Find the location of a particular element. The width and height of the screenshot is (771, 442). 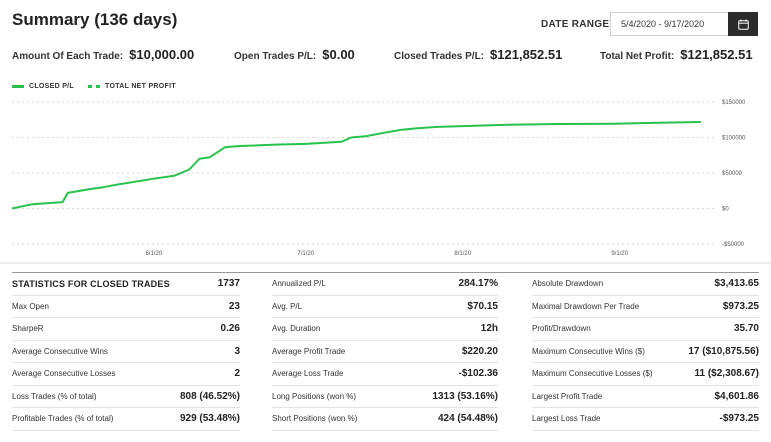

stats-label: Average Loss Trade is located at coordinates (308, 374).